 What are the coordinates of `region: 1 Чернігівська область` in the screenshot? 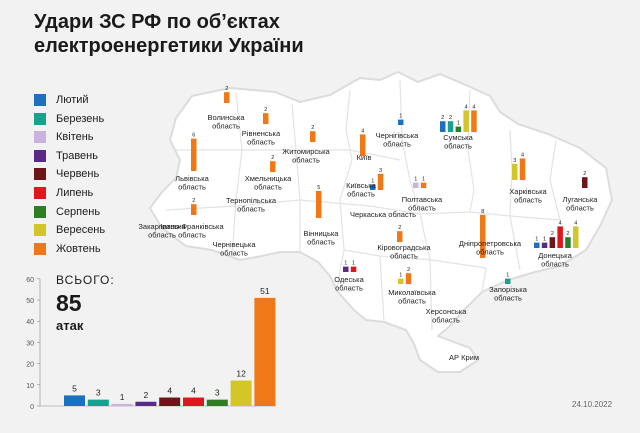 It's located at (398, 131).